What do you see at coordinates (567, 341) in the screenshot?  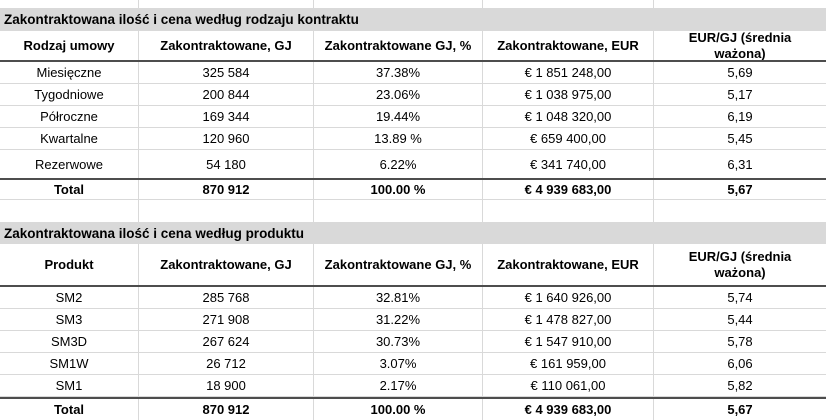 I see `eur-cell: € 1 547 910,00` at bounding box center [567, 341].